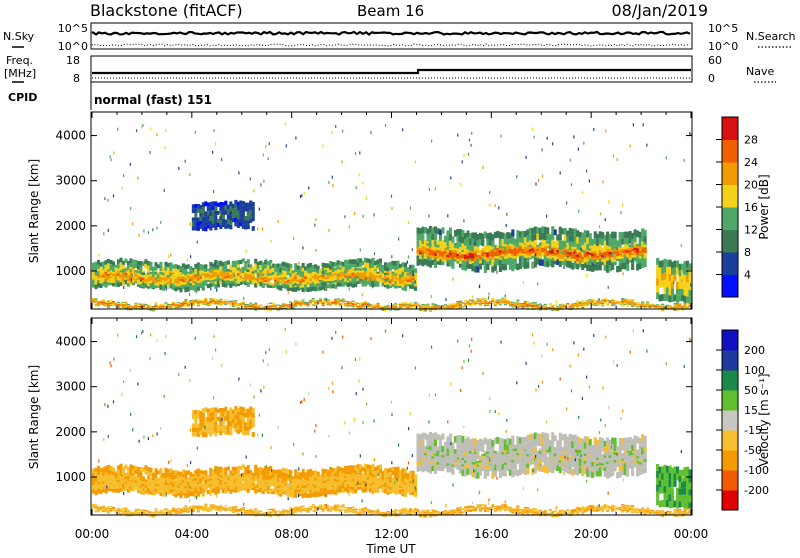  What do you see at coordinates (390, 69) in the screenshot?
I see `frequency-strip: Freq. [MHz] 18 8 60 0 Nave` at bounding box center [390, 69].